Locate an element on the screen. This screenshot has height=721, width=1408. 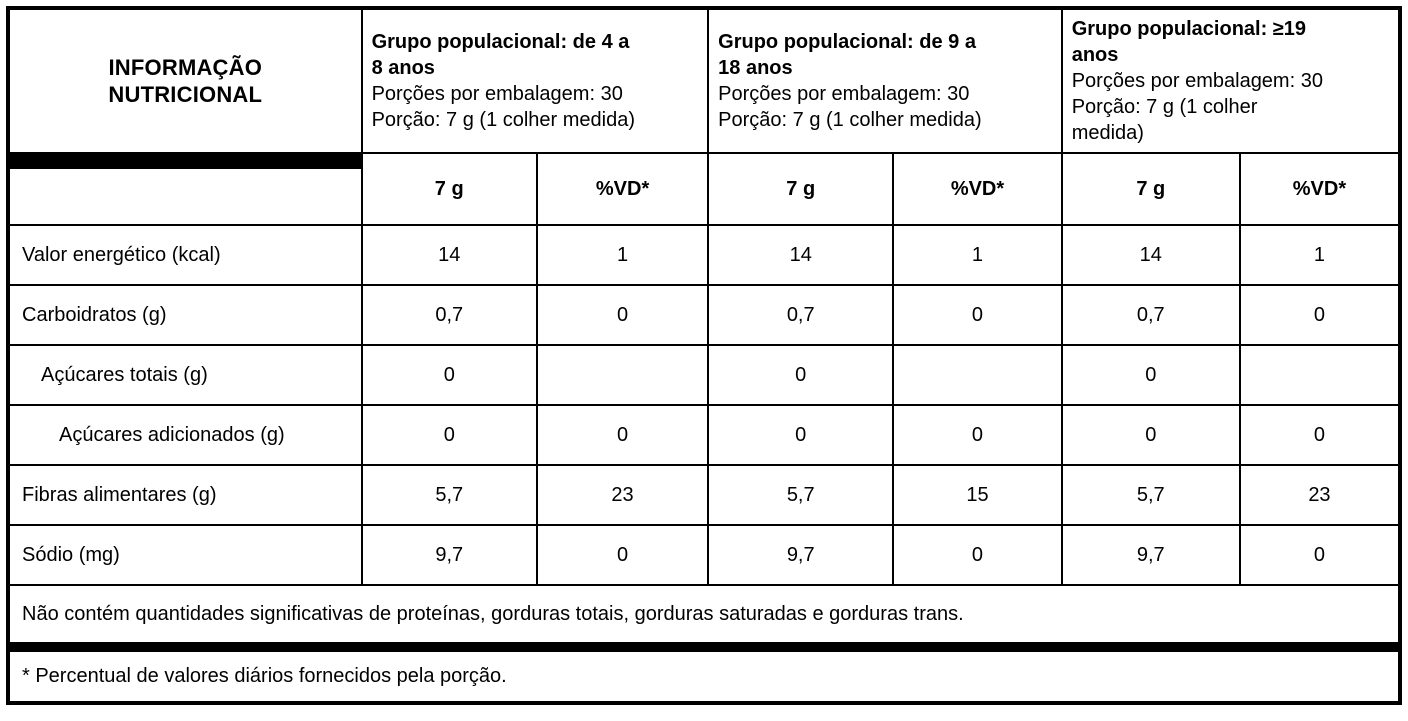
table-row-acucares-adicionados: Açúcares adicionados (g) 0 0 0 0 0 0 is located at coordinates (704, 435).